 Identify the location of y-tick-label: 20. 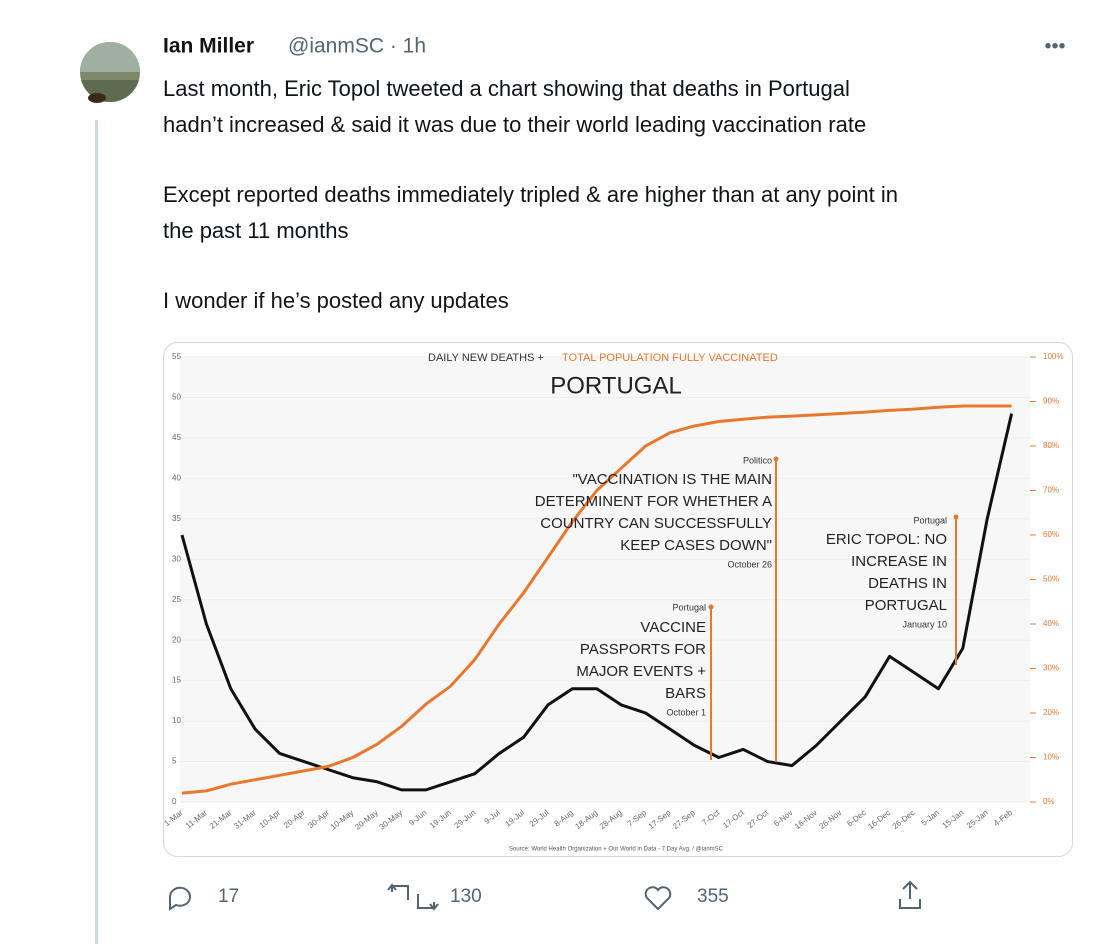
(176, 639).